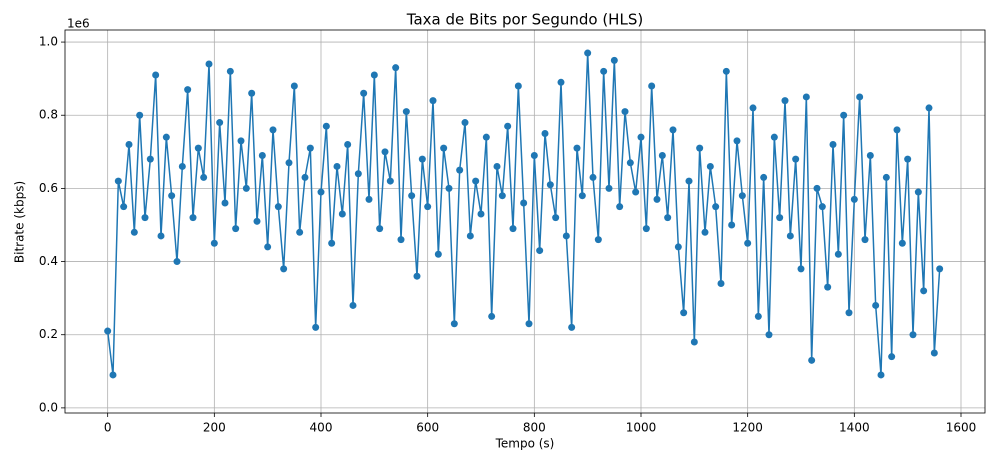  I want to click on y-axis-label: Bitrate (kbps), so click(20, 222).